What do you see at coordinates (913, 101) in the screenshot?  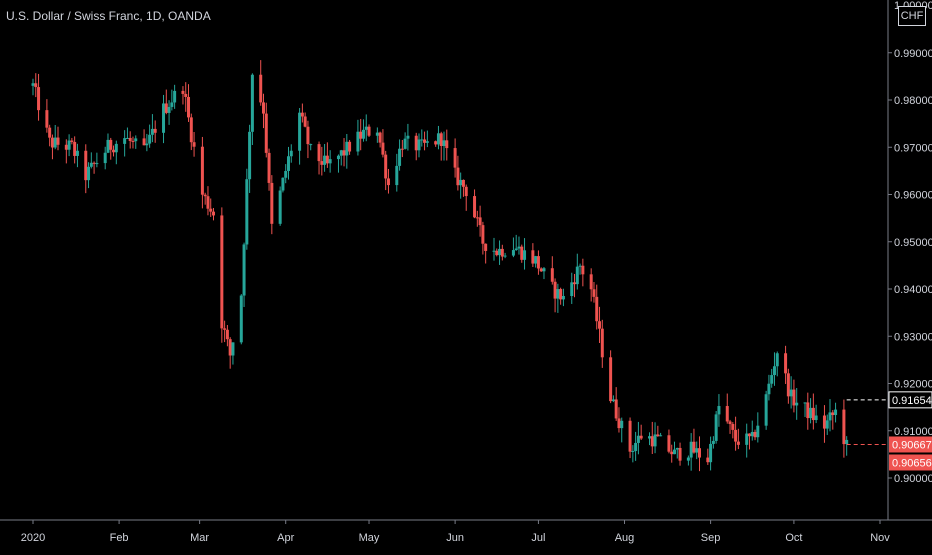 I see `y-tick-label: 0.98000` at bounding box center [913, 101].